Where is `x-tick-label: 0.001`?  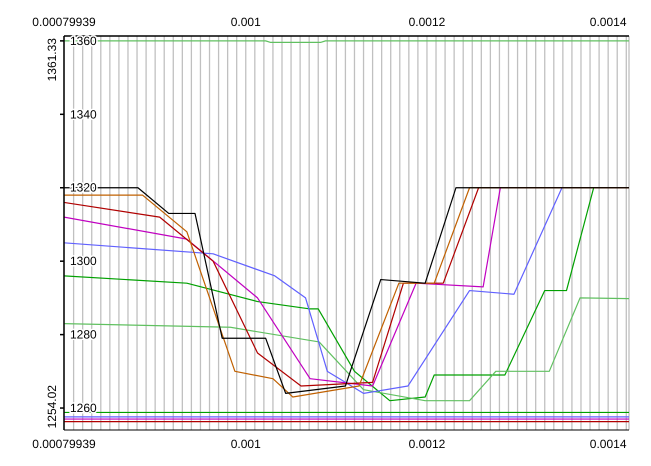 x-tick-label: 0.001 is located at coordinates (246, 22).